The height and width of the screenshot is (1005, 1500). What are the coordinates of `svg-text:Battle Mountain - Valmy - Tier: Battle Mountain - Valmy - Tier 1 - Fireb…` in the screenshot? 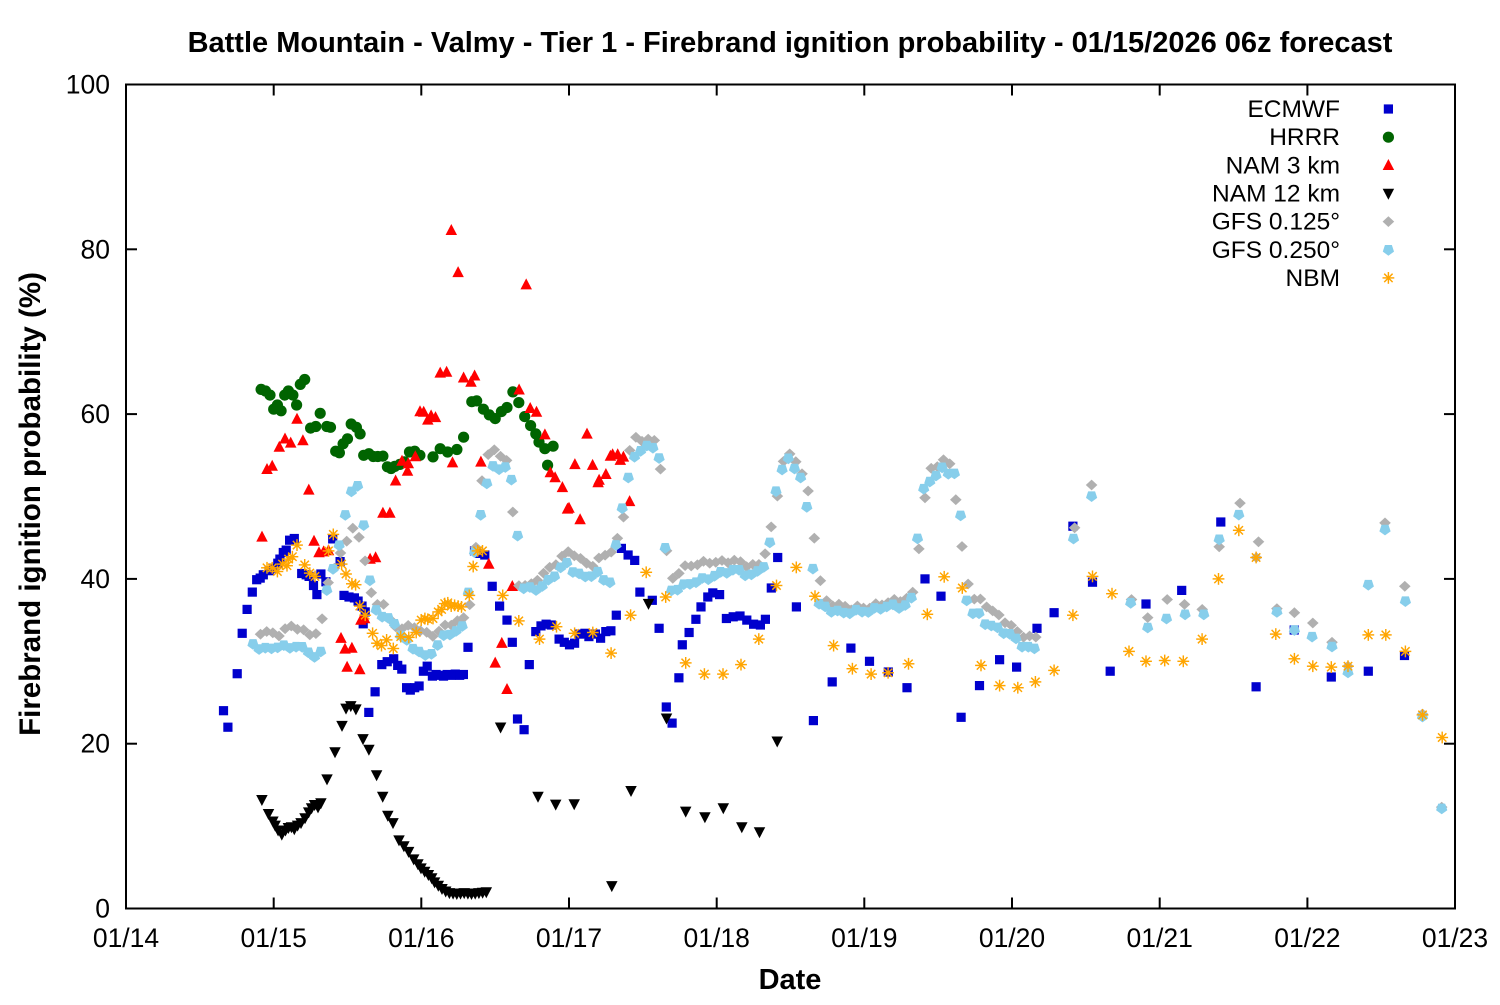 It's located at (790, 43).